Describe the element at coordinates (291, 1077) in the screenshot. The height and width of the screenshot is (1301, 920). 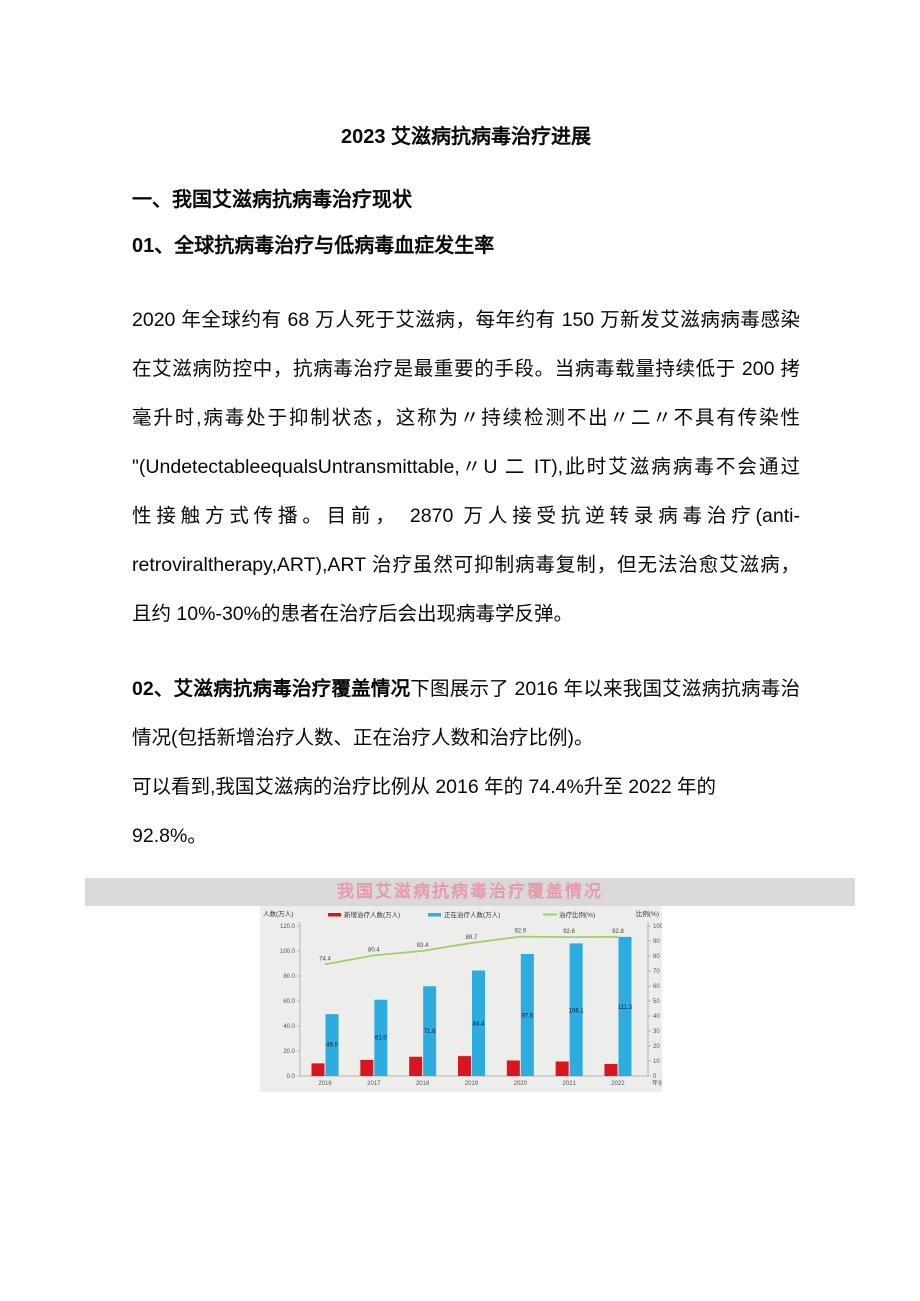
I see `left-tick-label: 0.0` at that location.